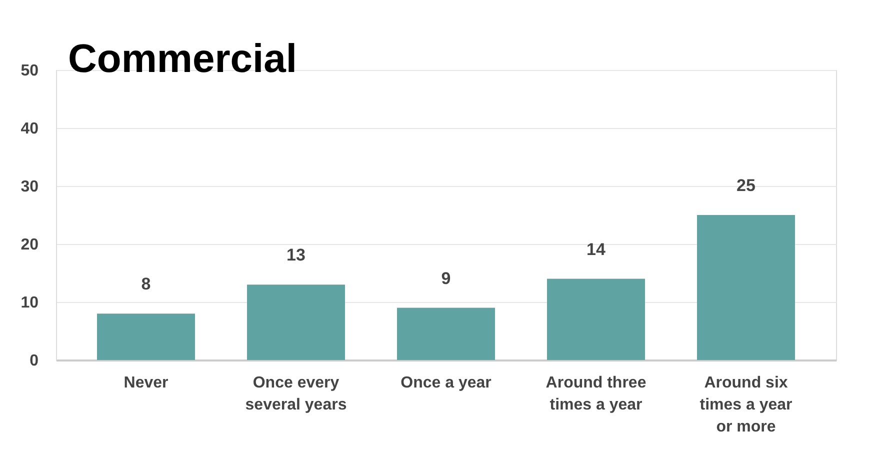 The height and width of the screenshot is (459, 886). Describe the element at coordinates (146, 284) in the screenshot. I see `data-label: 8` at that location.